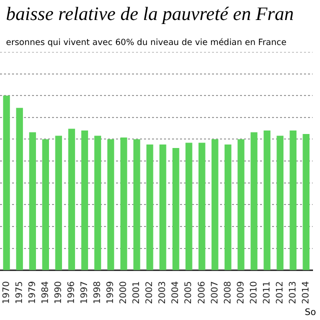 The width and height of the screenshot is (320, 320). What do you see at coordinates (98, 292) in the screenshot?
I see `x-tick-label: 1998` at bounding box center [98, 292].